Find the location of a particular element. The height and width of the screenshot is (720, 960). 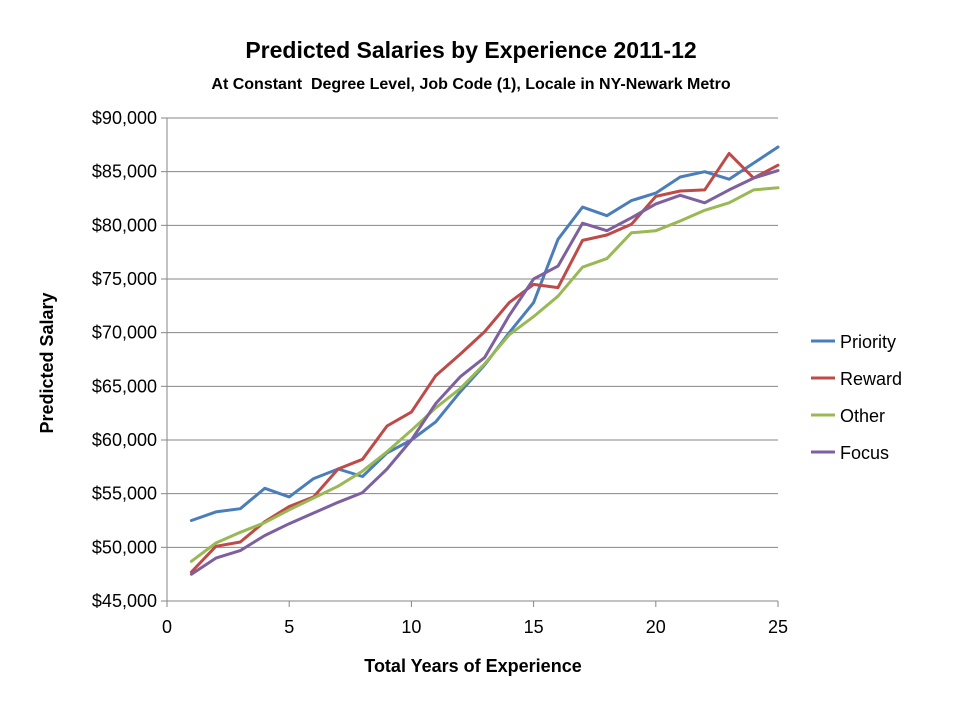

y-tick-label: $45,000 is located at coordinates (124, 601).